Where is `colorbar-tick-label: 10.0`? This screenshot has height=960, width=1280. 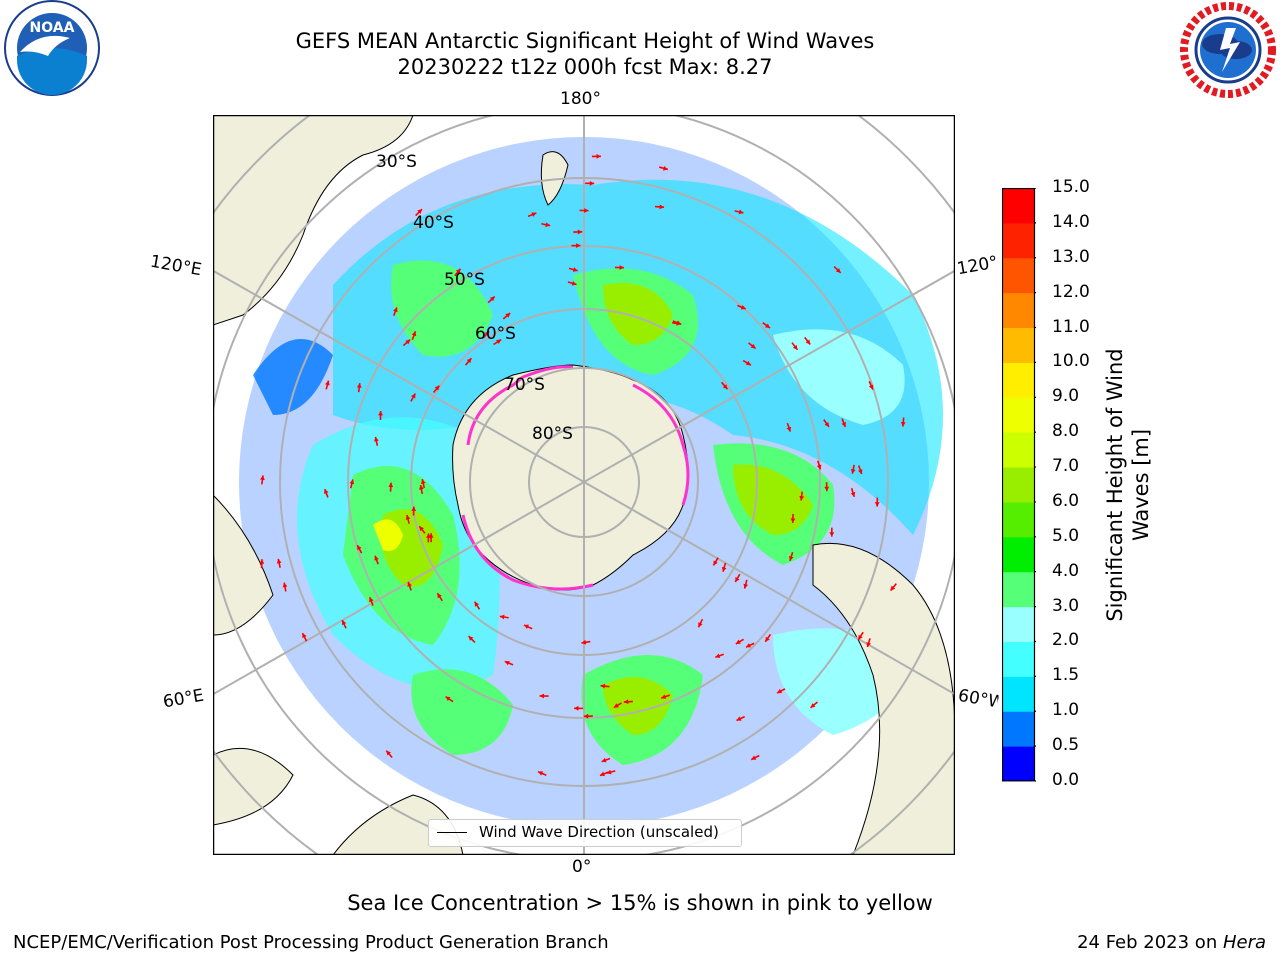 colorbar-tick-label: 10.0 is located at coordinates (1071, 361).